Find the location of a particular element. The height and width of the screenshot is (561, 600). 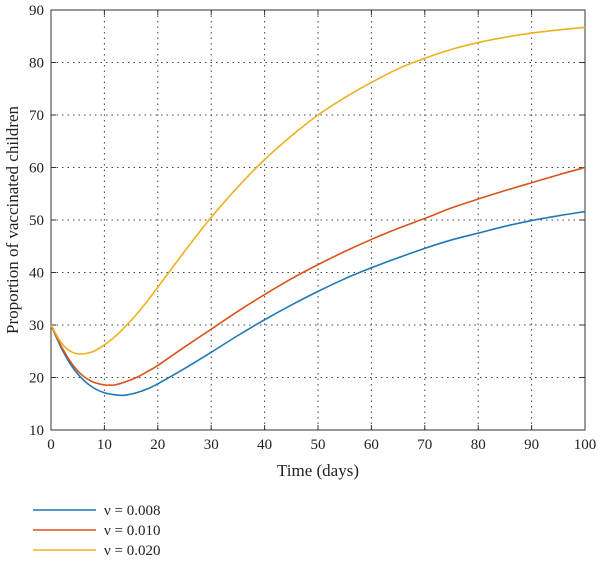

y-tick-label: 10 is located at coordinates (36, 431).